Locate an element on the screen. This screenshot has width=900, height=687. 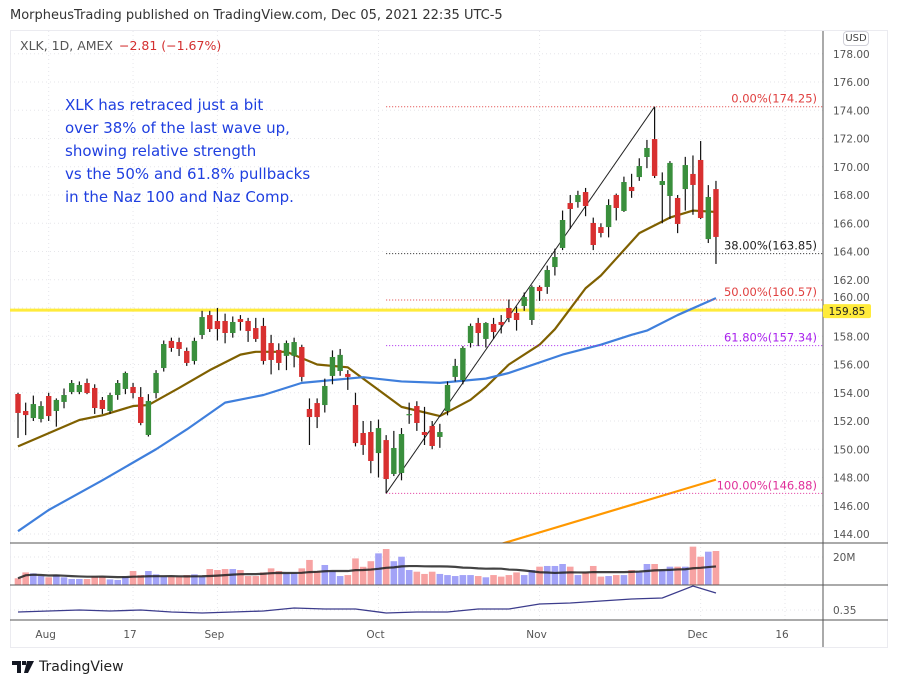
indicator-line is located at coordinates (367, 599).